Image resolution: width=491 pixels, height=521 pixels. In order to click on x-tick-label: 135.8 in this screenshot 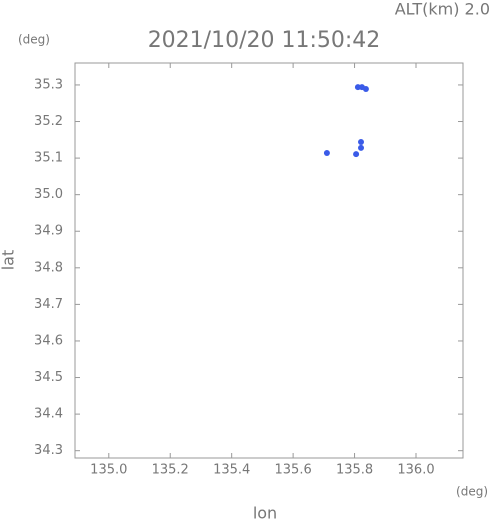, I will do `click(354, 470)`.